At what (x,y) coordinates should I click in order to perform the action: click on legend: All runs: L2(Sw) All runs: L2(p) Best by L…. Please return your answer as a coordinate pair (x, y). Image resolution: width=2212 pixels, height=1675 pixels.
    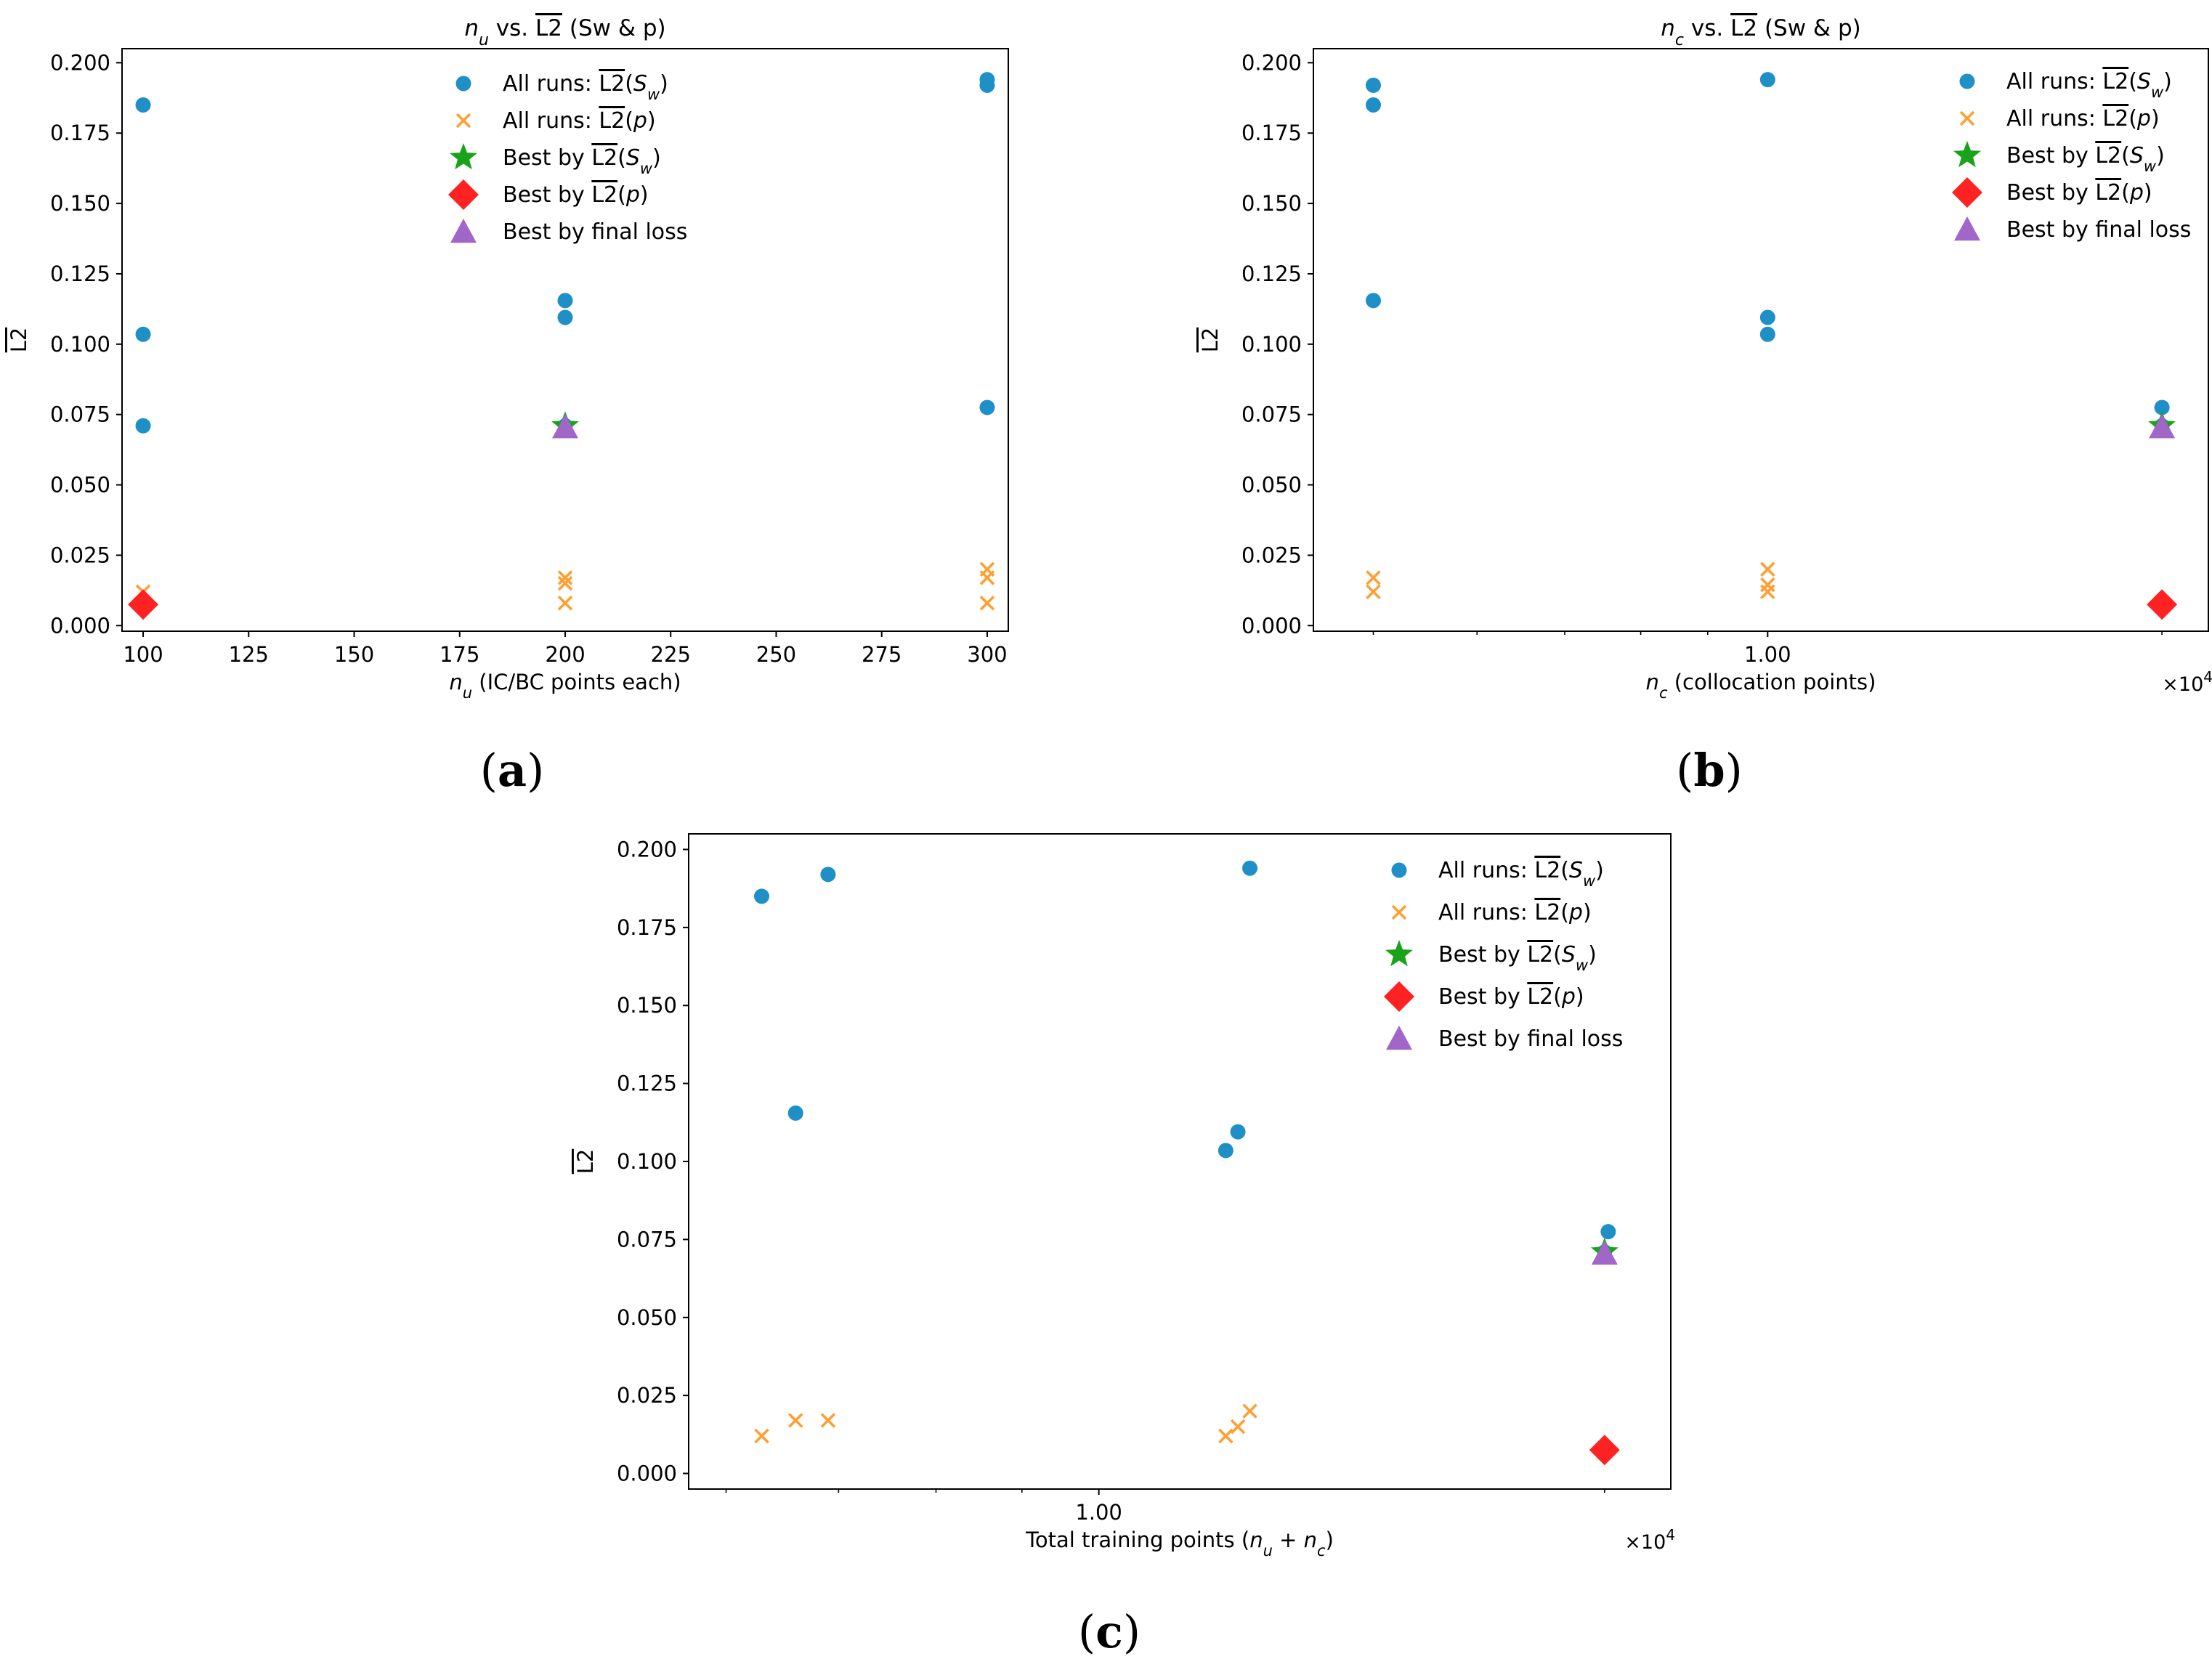
    Looking at the image, I should click on (1503, 955).